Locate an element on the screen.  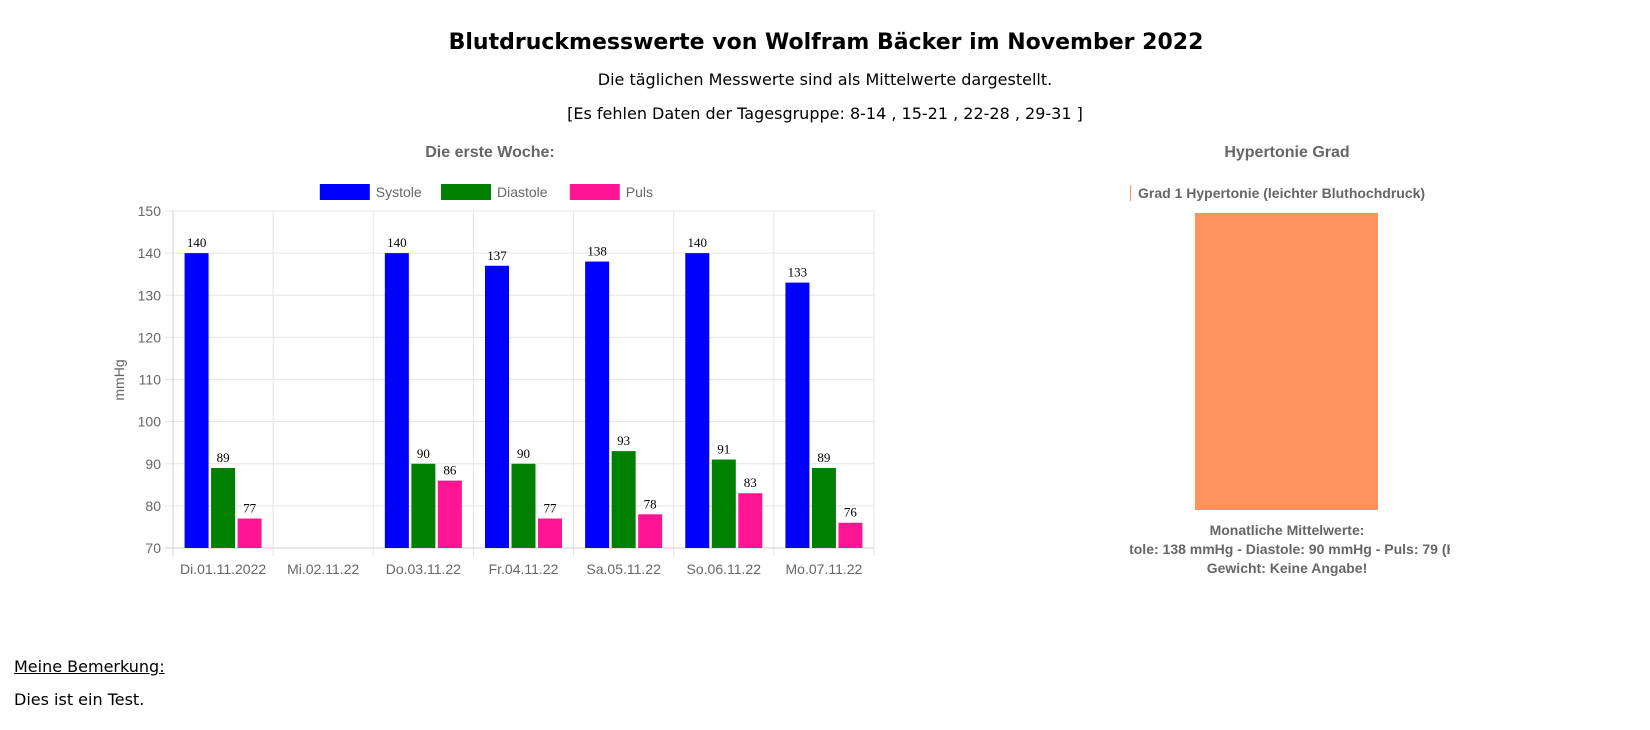
y-tick-label: 90 is located at coordinates (153, 464).